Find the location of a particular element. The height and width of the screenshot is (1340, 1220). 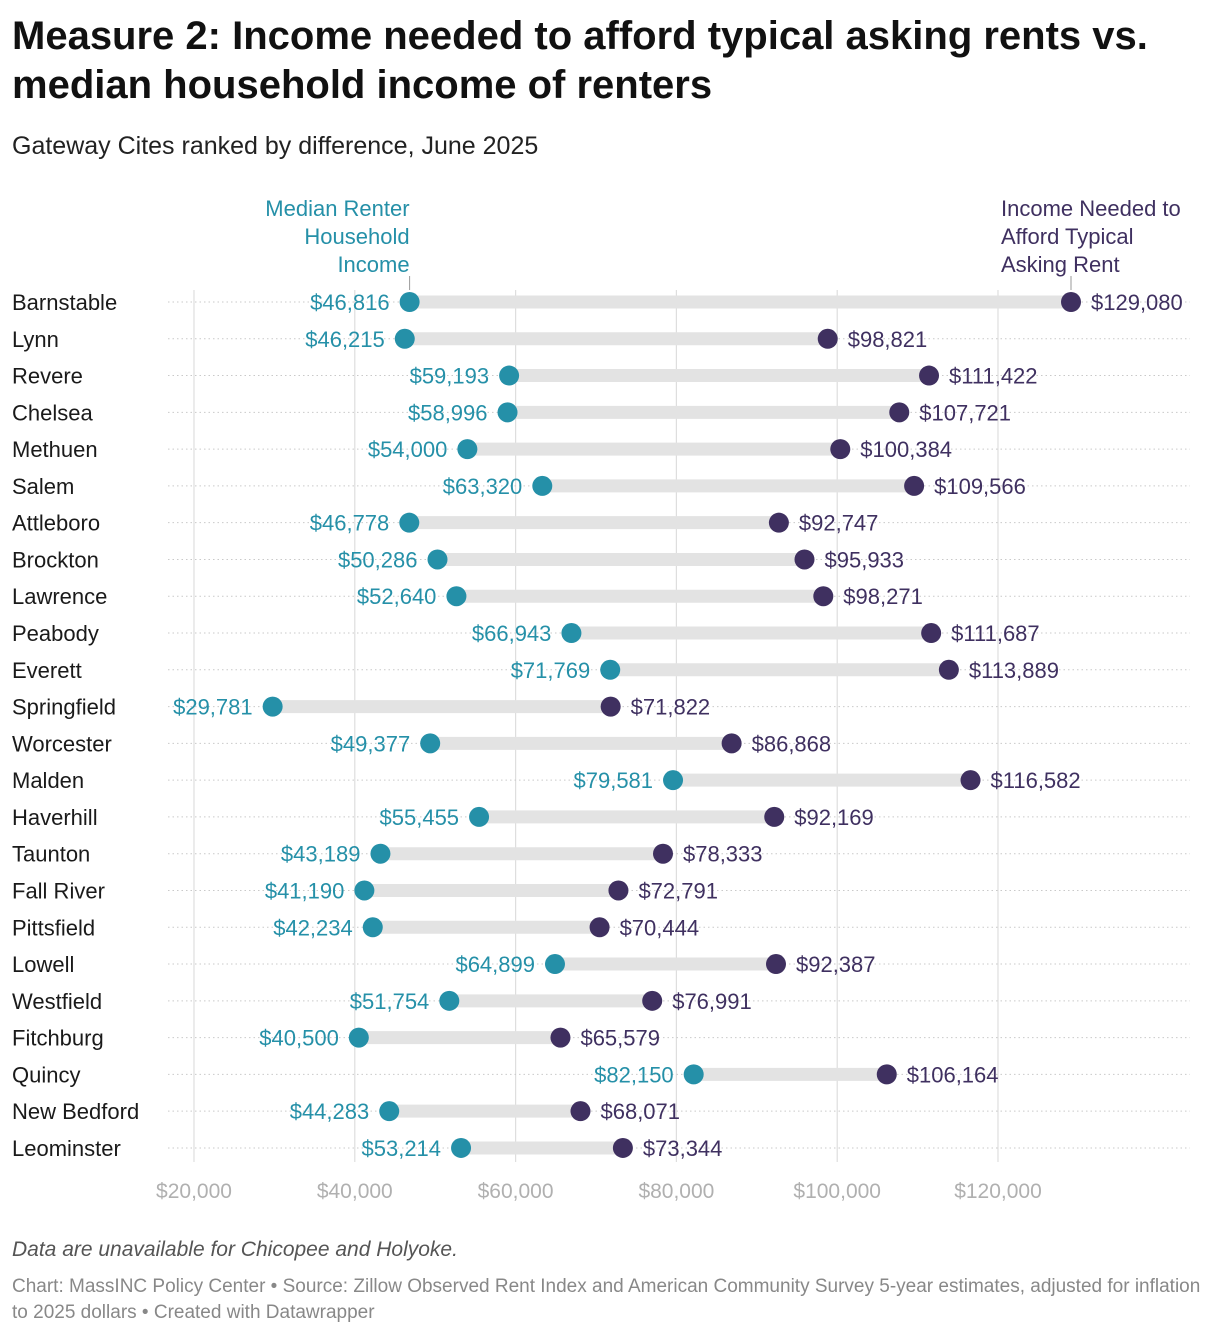

income-needed-label: $68,071 is located at coordinates (640, 1111).